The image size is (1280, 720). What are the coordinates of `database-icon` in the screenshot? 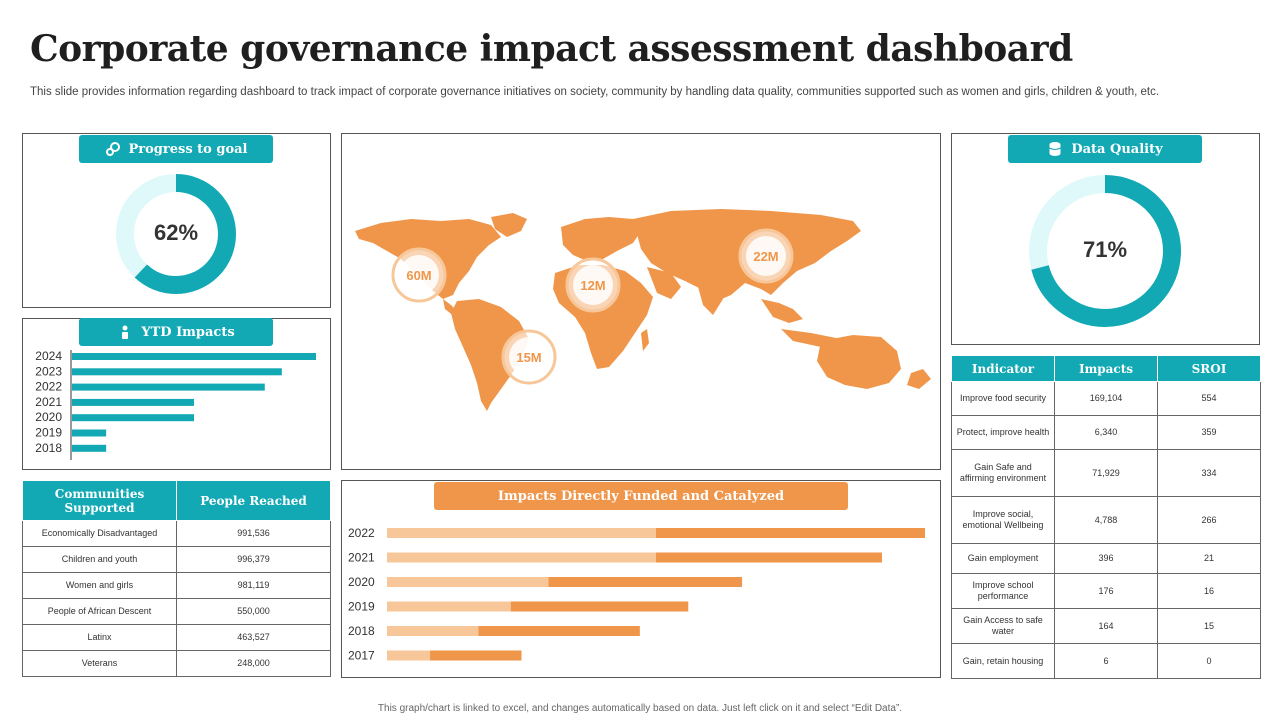 It's located at (1055, 149).